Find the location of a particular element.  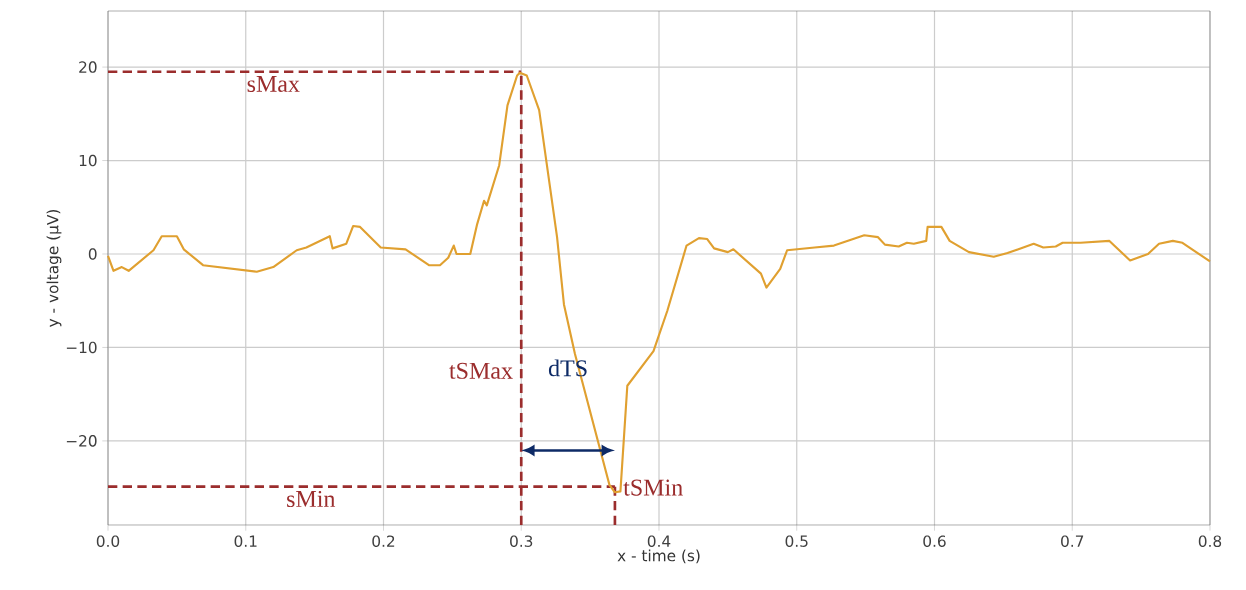

ref-line-label: sMin is located at coordinates (311, 499).